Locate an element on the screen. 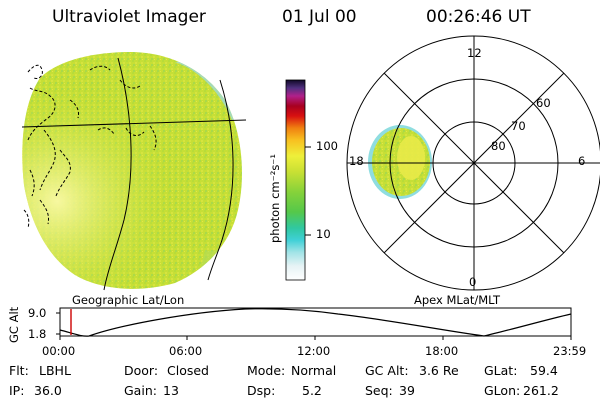 The height and width of the screenshot is (400, 600). gain-label: Gain: is located at coordinates (140, 390).